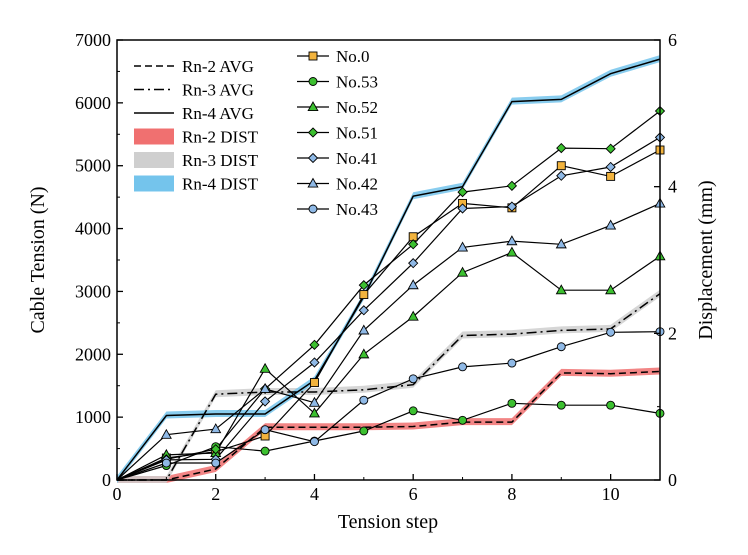 The width and height of the screenshot is (748, 555). What do you see at coordinates (706, 259) in the screenshot?
I see `y-right-axis-title: Displacement (mm)` at bounding box center [706, 259].